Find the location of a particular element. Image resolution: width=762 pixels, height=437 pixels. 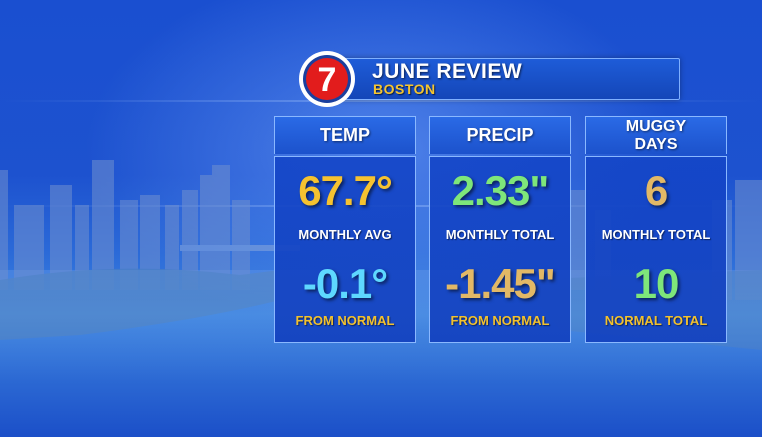

column-body: 6 MONTHLY TOTAL 10 NORMAL TOTAL is located at coordinates (656, 249).